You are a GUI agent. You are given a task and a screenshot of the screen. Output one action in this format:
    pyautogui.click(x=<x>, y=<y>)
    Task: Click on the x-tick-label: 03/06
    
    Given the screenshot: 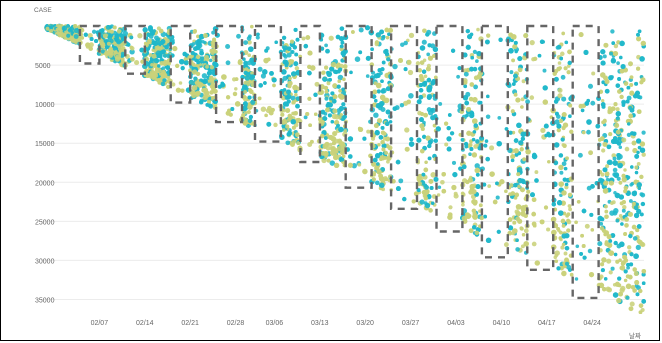 What is the action you would take?
    pyautogui.click(x=275, y=323)
    